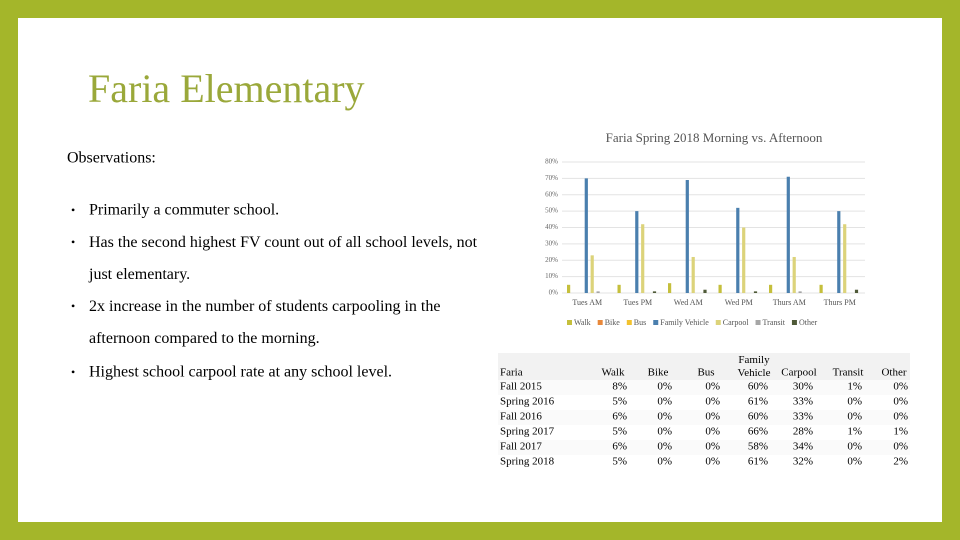  Describe the element at coordinates (551, 260) in the screenshot. I see `y-tick-label: 20%` at that location.